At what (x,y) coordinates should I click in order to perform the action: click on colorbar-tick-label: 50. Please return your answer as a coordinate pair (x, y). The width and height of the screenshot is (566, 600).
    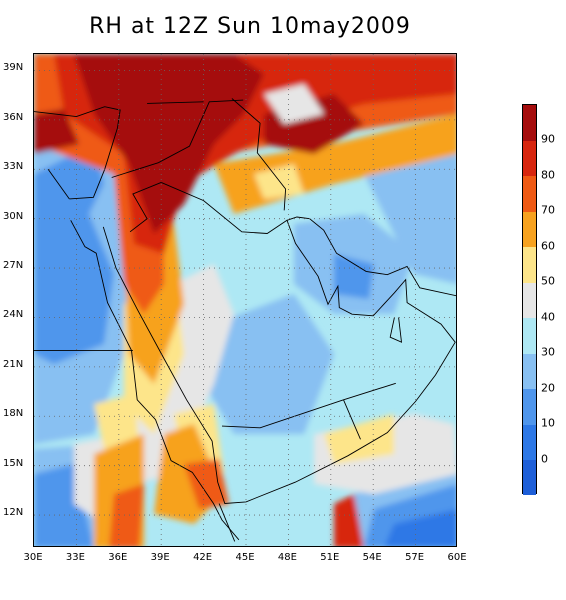
    Looking at the image, I should click on (548, 281).